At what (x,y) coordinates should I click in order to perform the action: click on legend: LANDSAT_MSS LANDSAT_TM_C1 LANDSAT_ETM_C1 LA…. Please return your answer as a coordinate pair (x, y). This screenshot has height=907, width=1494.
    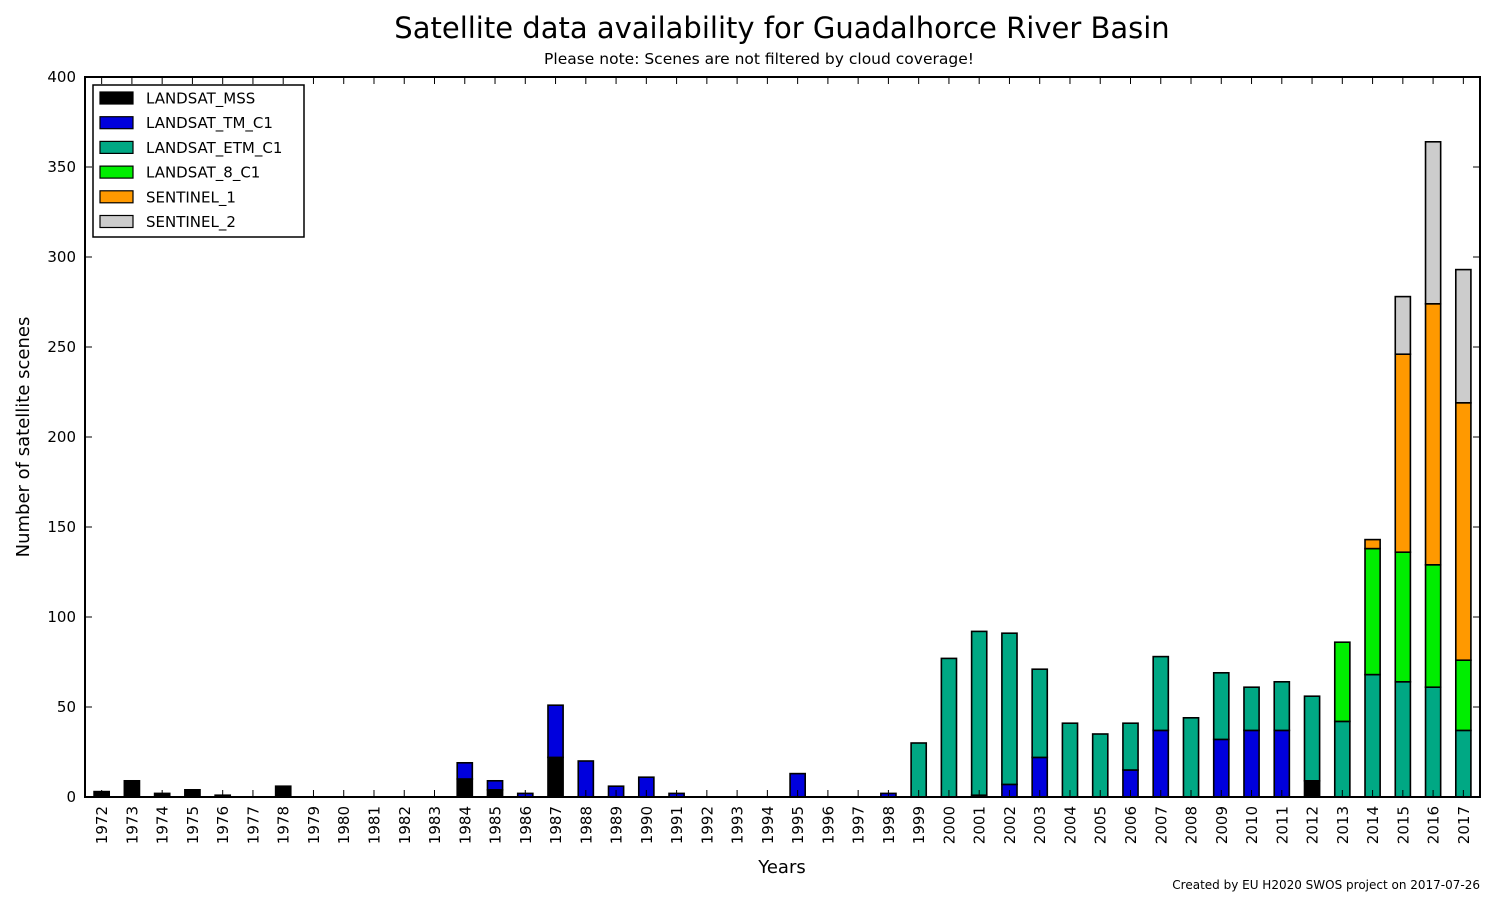
    Looking at the image, I should click on (198, 161).